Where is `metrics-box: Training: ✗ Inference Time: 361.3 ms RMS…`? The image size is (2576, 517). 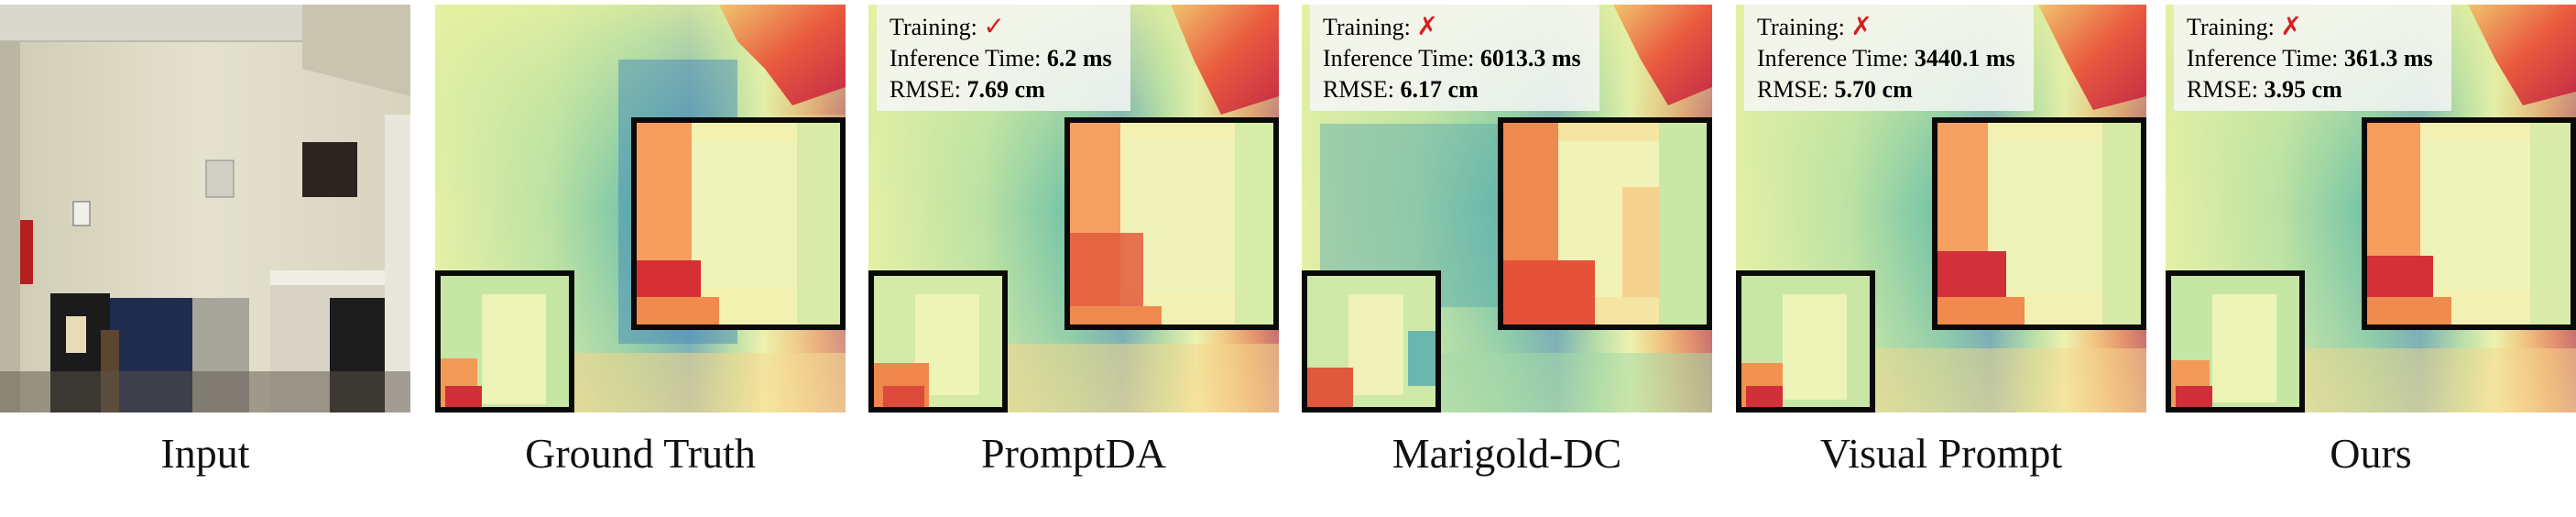 metrics-box: Training: ✗ Inference Time: 361.3 ms RMS… is located at coordinates (2312, 58).